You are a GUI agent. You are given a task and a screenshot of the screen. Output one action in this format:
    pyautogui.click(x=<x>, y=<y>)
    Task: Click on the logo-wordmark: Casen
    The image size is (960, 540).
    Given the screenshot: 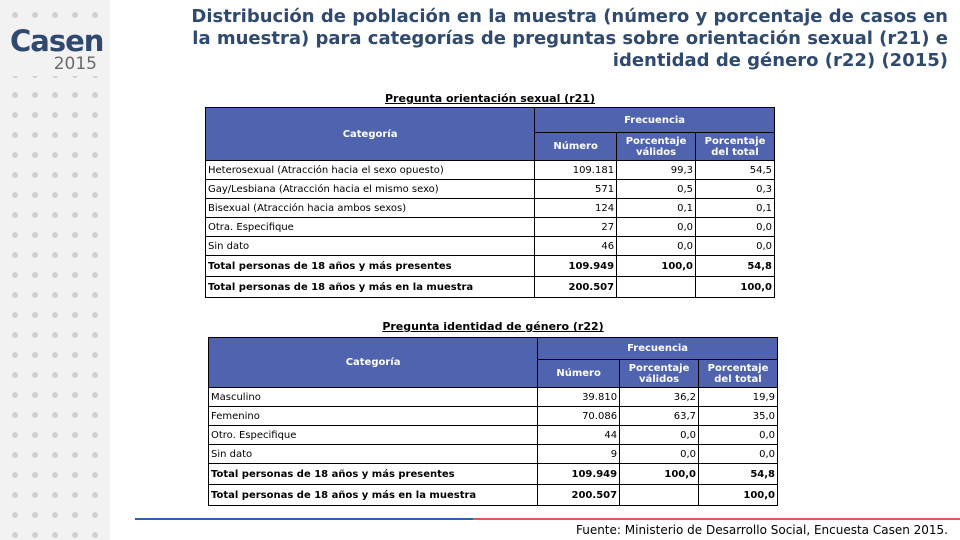 What is the action you would take?
    pyautogui.click(x=57, y=41)
    